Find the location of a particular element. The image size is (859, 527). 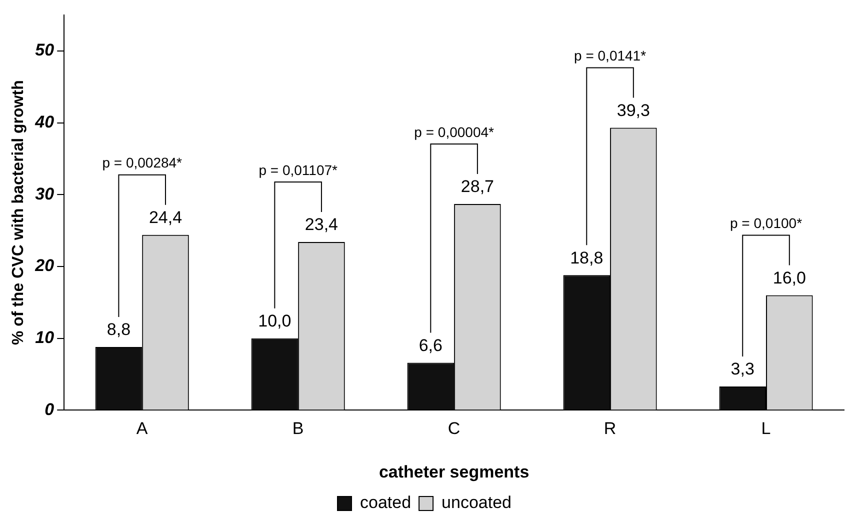

data-label: 16,0 is located at coordinates (789, 278).